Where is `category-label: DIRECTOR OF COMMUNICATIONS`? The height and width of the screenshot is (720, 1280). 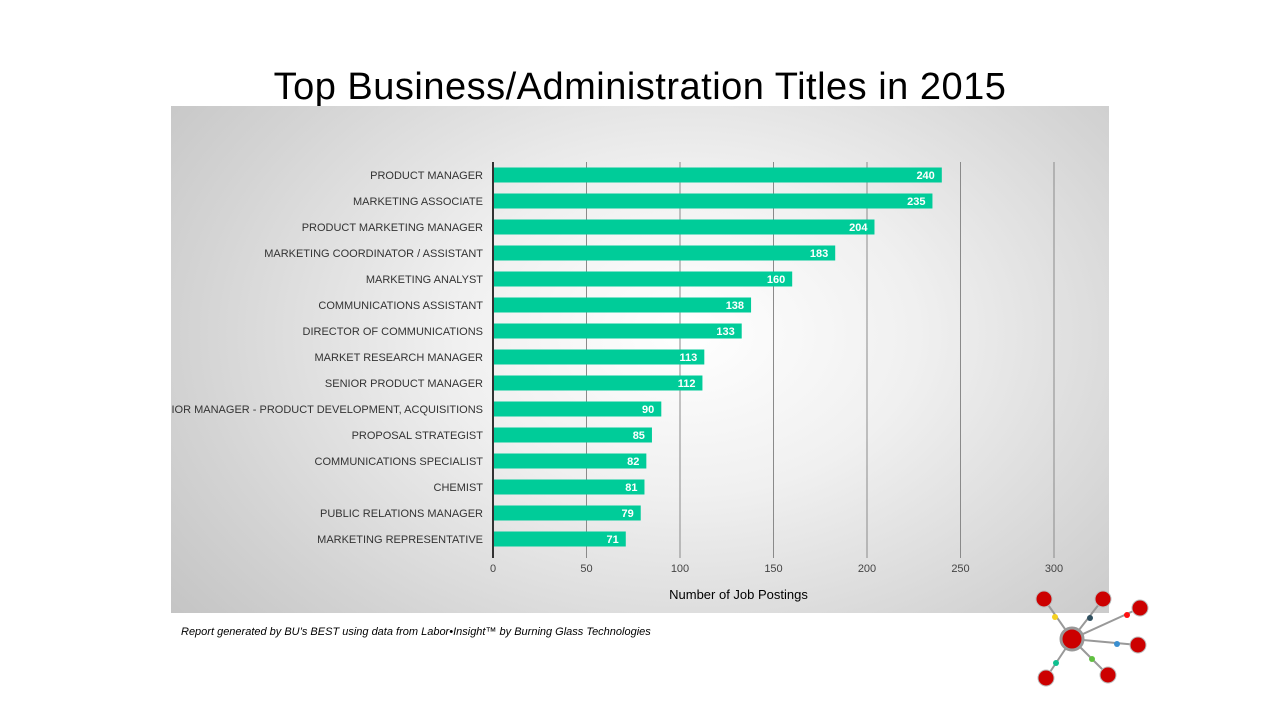
category-label: DIRECTOR OF COMMUNICATIONS is located at coordinates (393, 332).